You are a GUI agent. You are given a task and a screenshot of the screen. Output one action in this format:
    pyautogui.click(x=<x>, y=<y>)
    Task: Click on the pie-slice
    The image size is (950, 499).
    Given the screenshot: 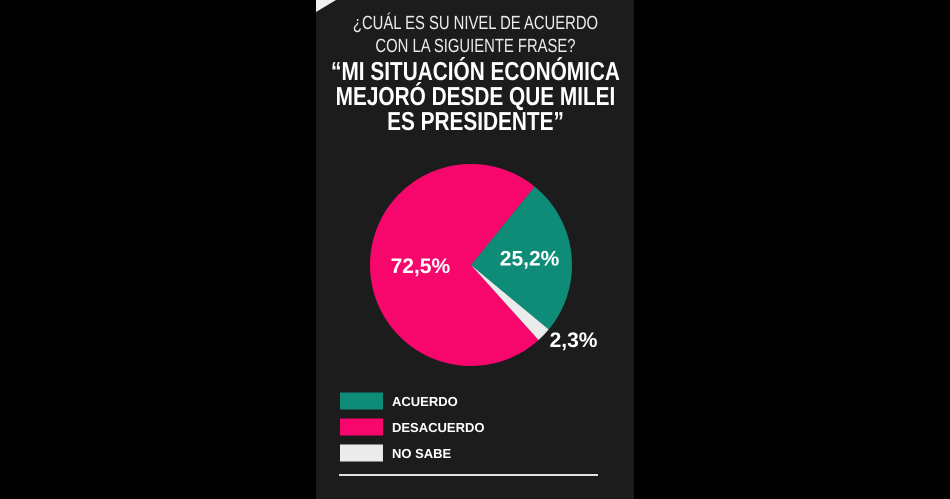 What is the action you would take?
    pyautogui.click(x=521, y=258)
    